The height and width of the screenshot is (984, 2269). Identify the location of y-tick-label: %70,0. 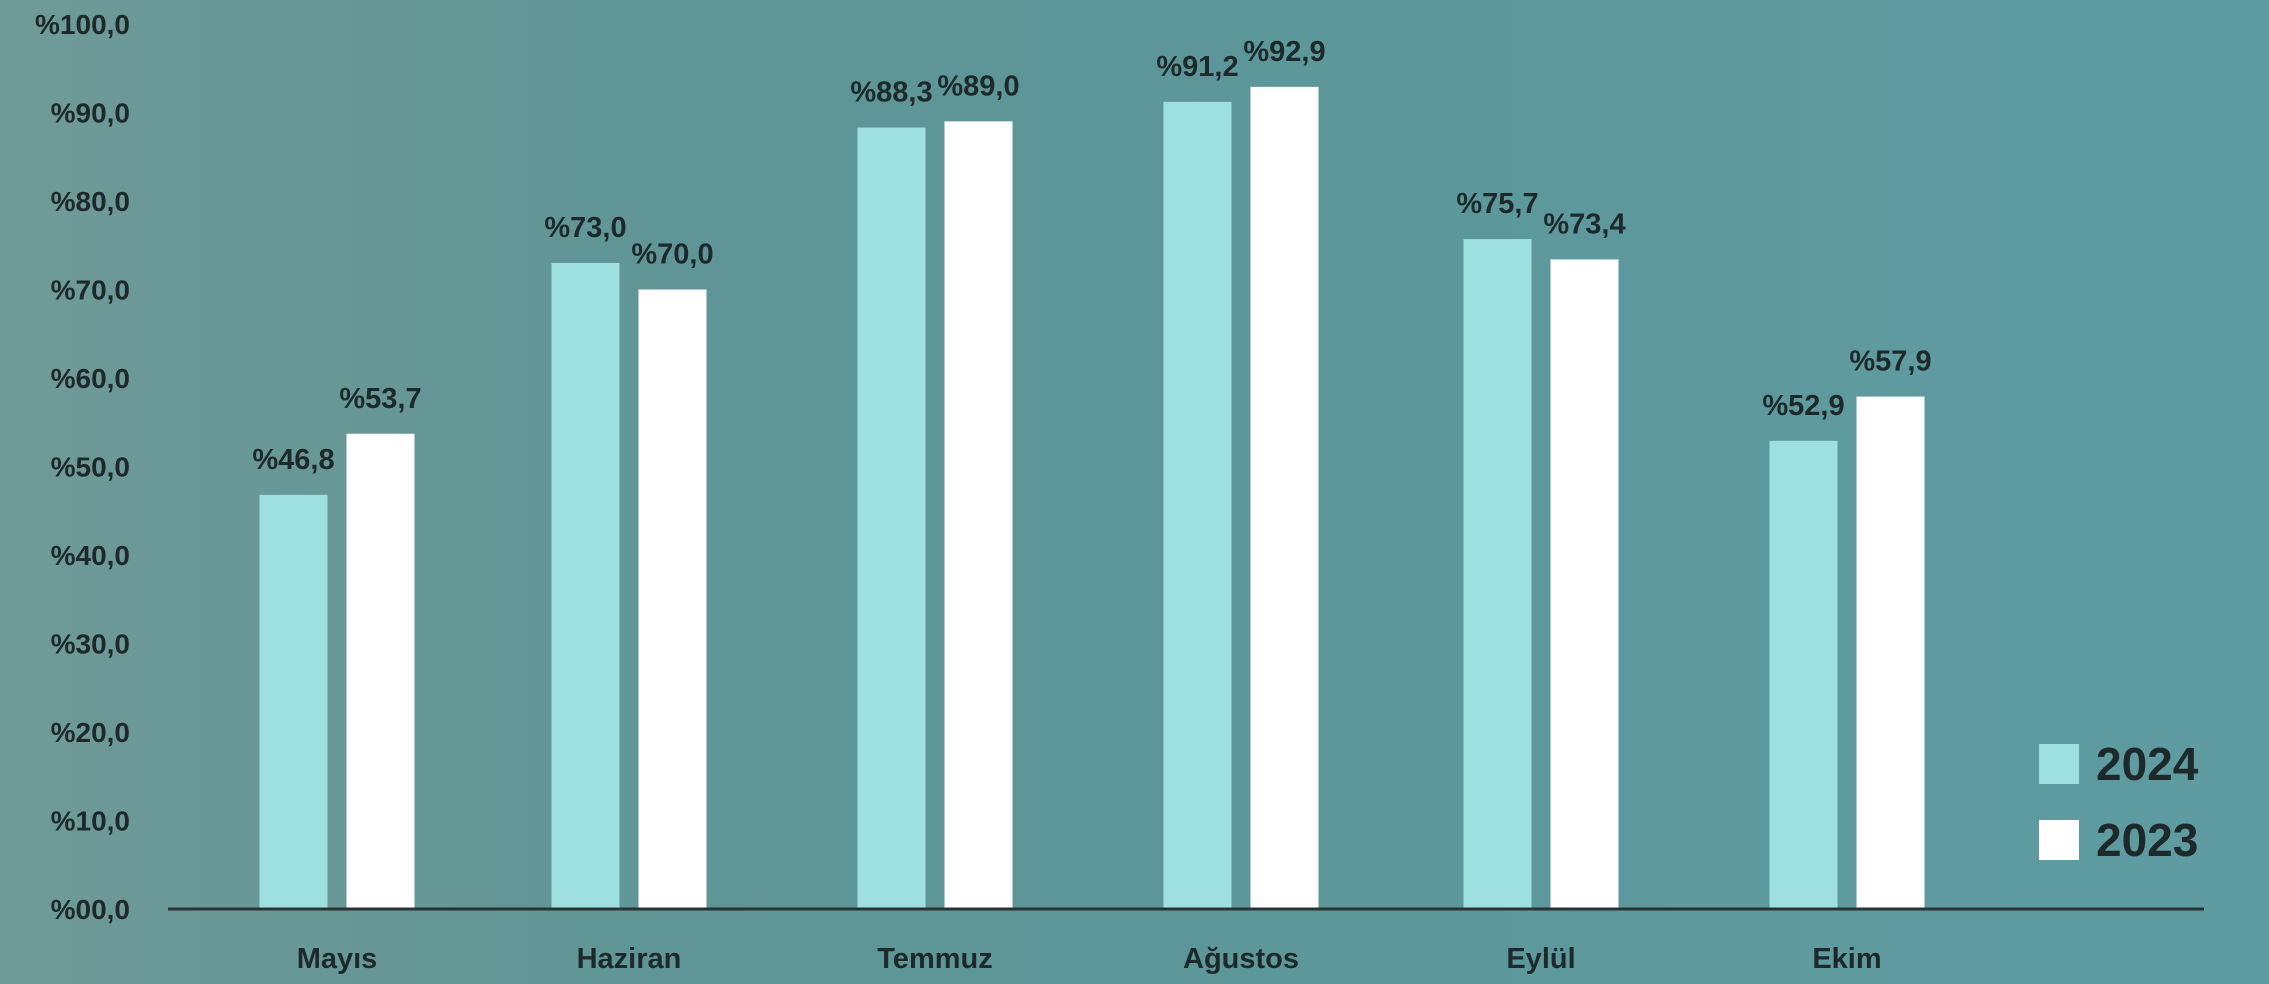
(90, 290).